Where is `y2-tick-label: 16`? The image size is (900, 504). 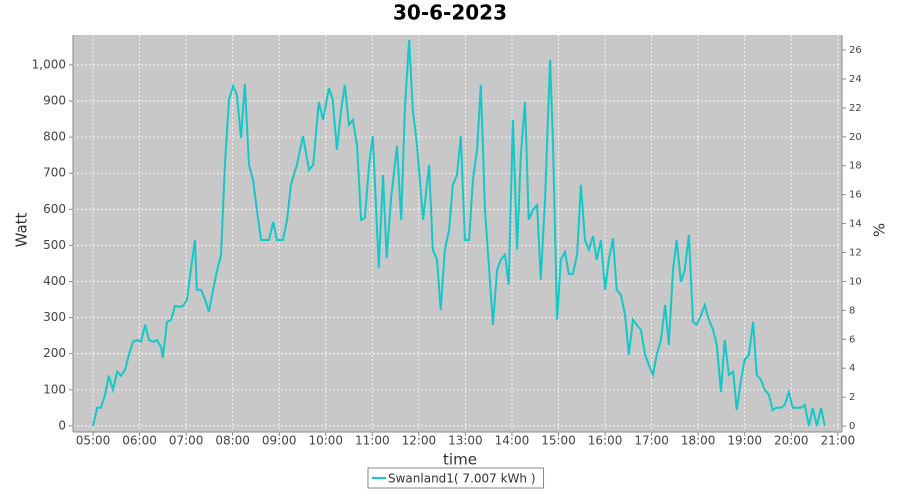 y2-tick-label: 16 is located at coordinates (855, 195).